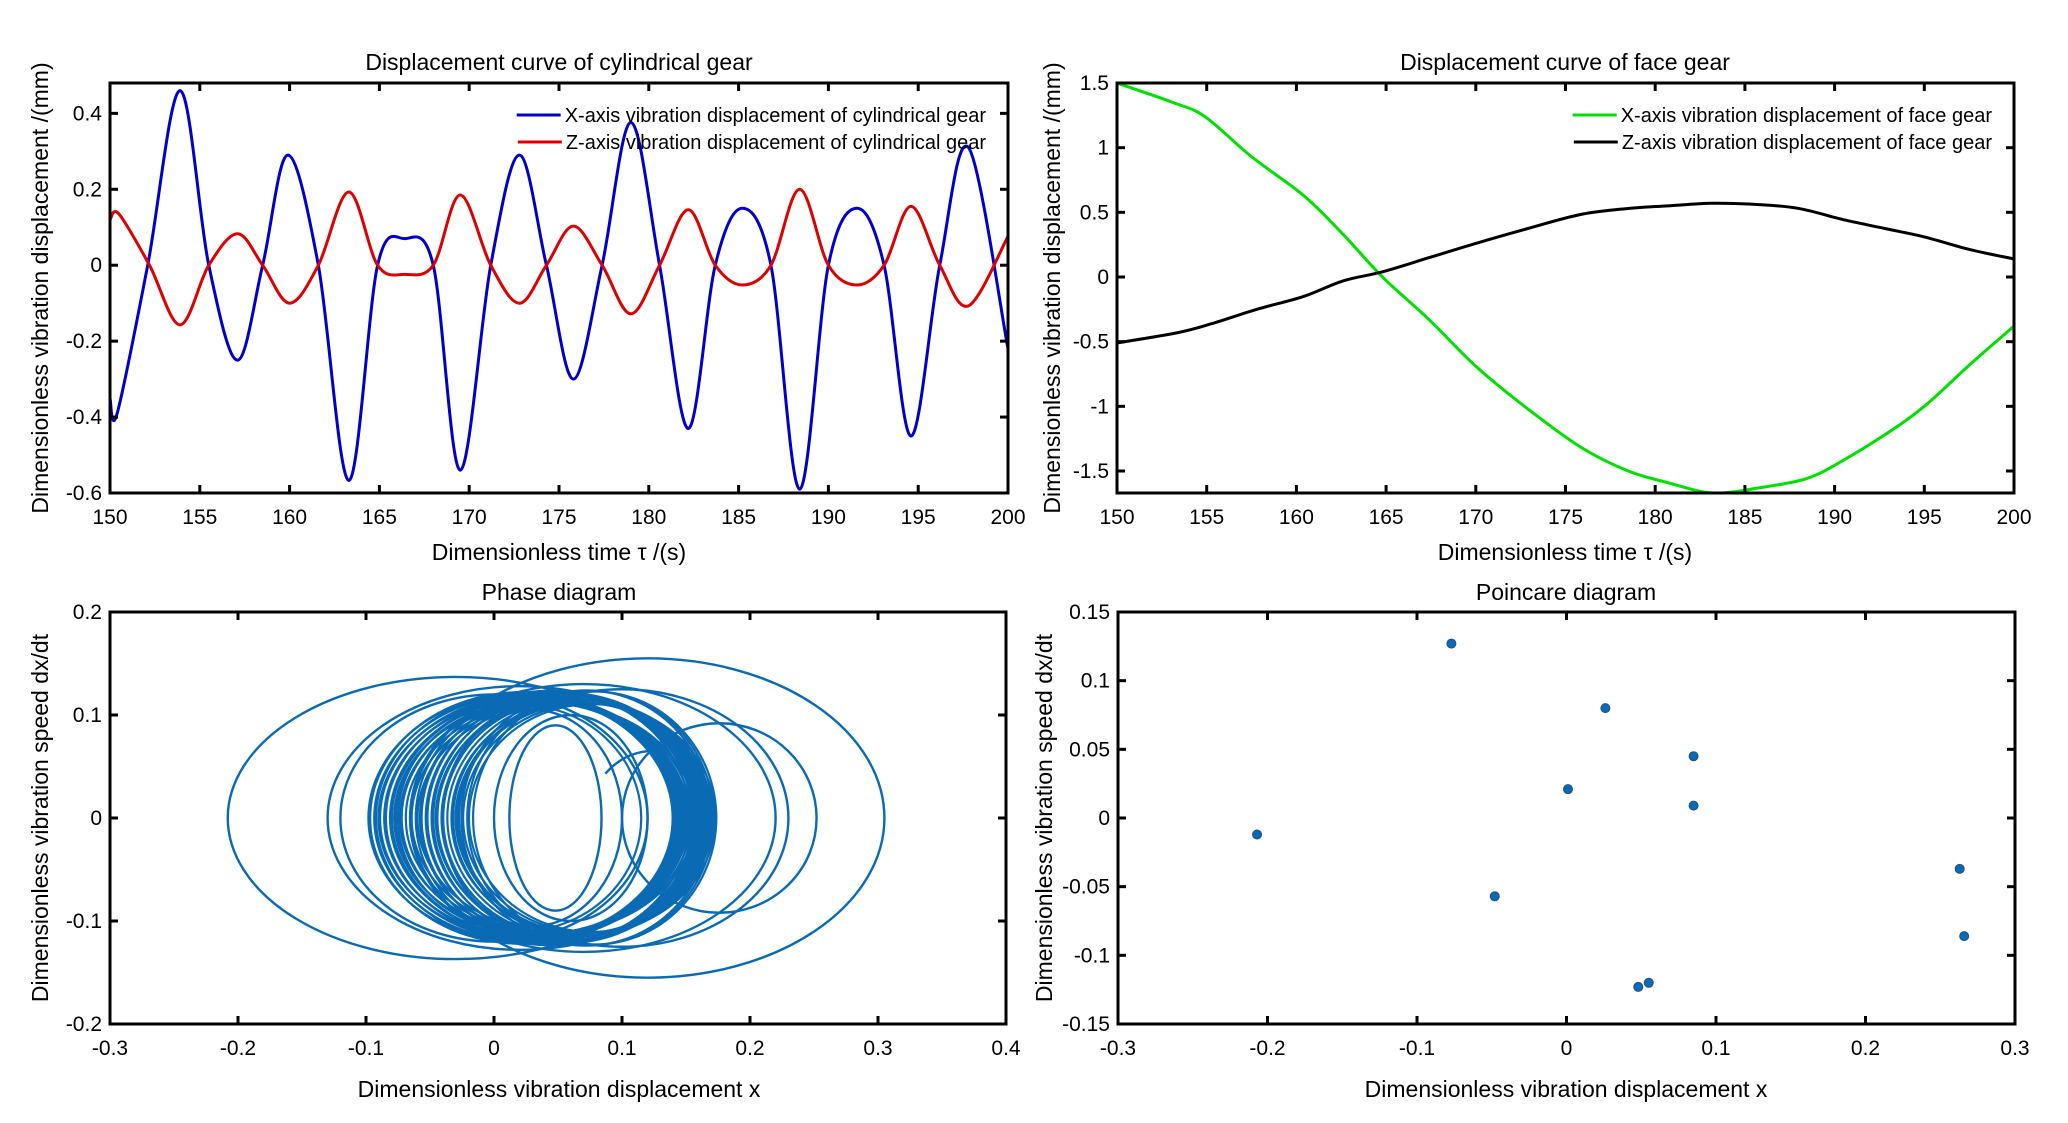  Describe the element at coordinates (1566, 592) in the screenshot. I see `chart-title: Poincare diagram` at that location.